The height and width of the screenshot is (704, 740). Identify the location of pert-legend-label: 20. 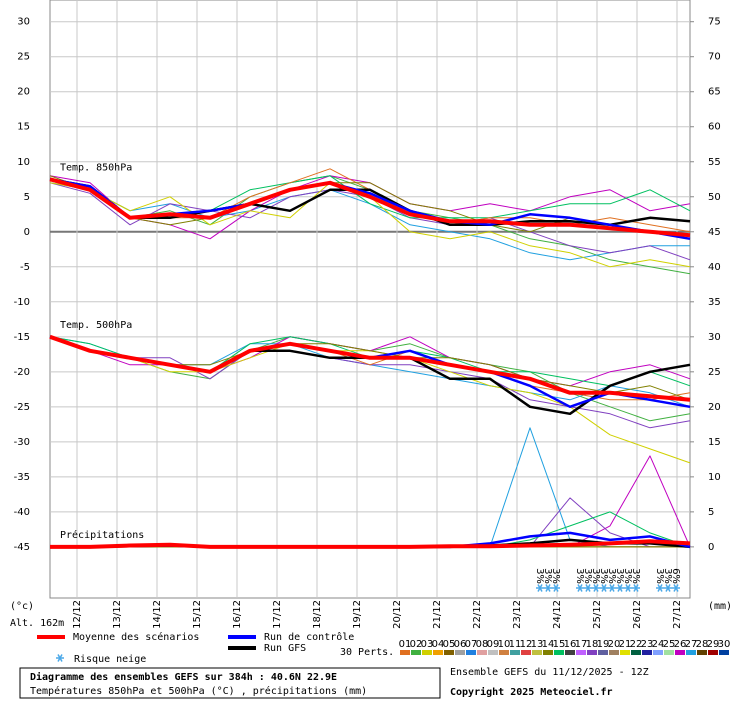
(614, 644).